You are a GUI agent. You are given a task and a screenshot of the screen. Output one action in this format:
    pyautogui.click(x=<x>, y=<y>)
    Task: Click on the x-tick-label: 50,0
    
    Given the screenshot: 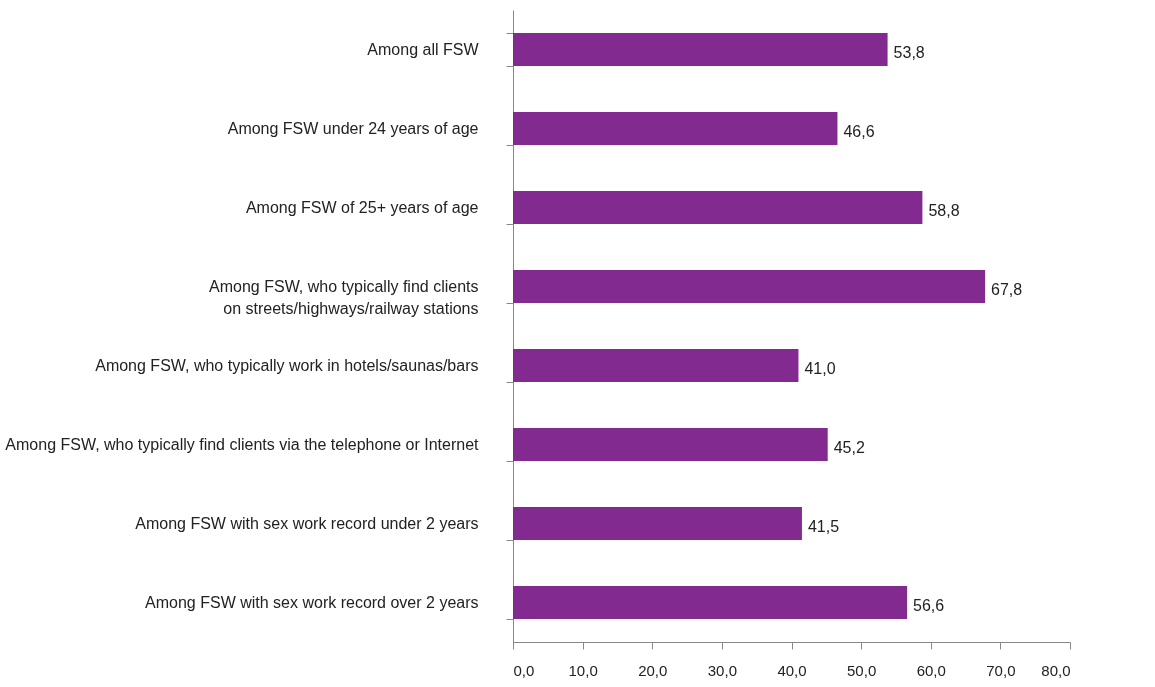 What is the action you would take?
    pyautogui.click(x=862, y=670)
    